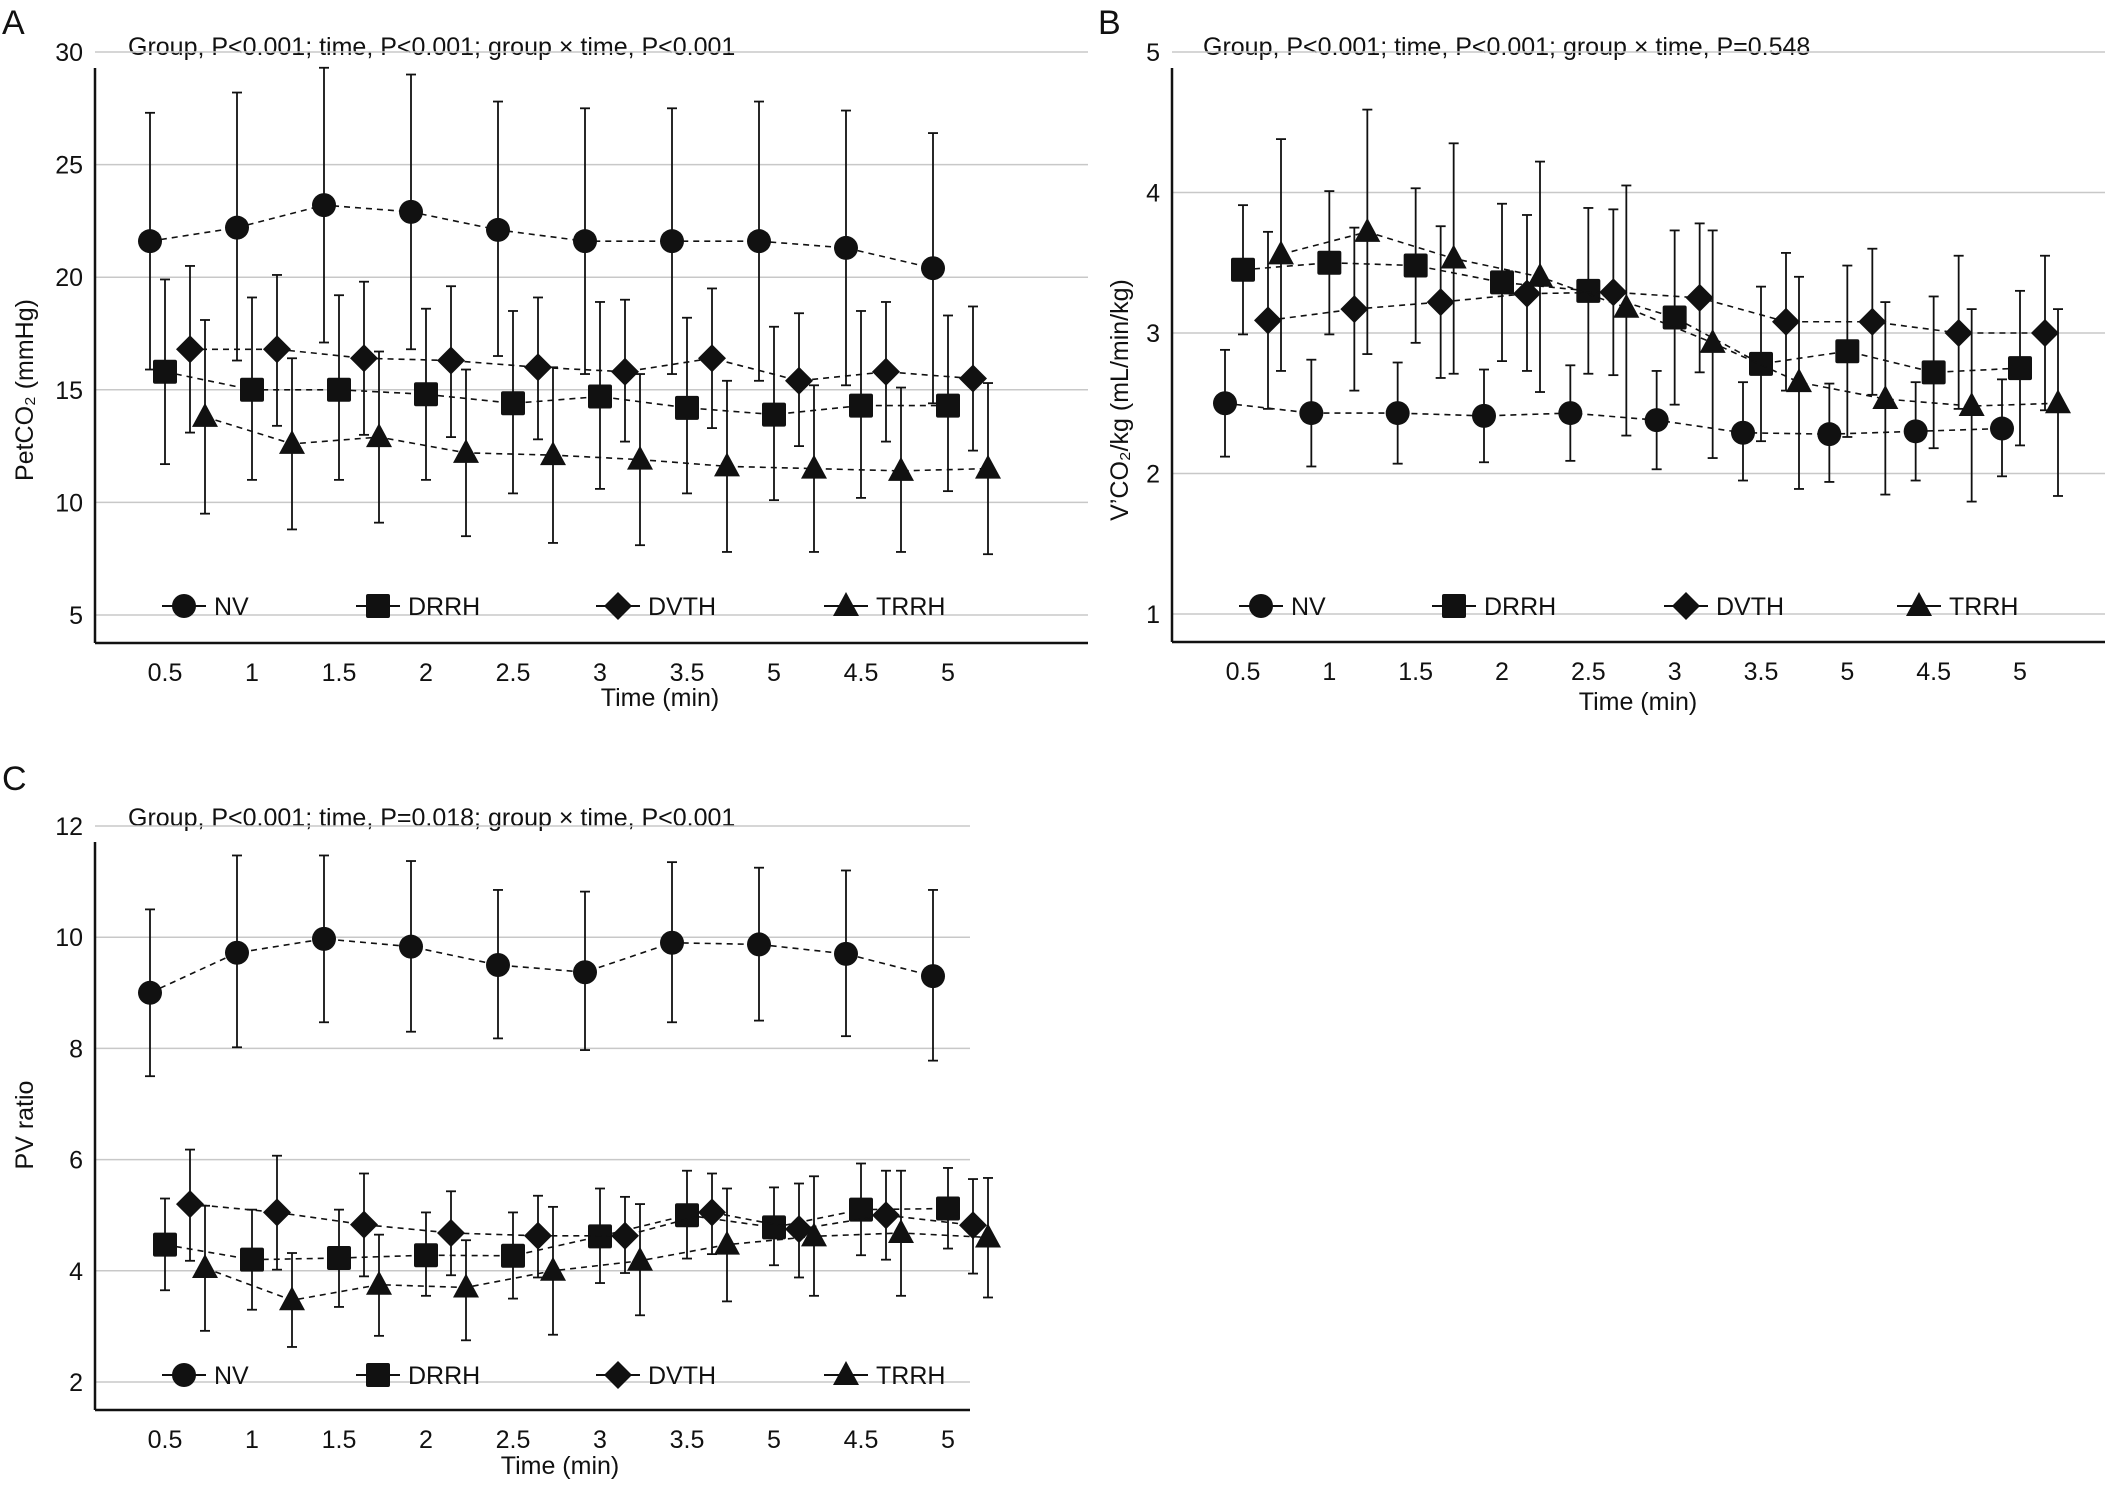 Image resolution: width=2109 pixels, height=1488 pixels. I want to click on panel-b-legend-marker-trrh, so click(1919, 604).